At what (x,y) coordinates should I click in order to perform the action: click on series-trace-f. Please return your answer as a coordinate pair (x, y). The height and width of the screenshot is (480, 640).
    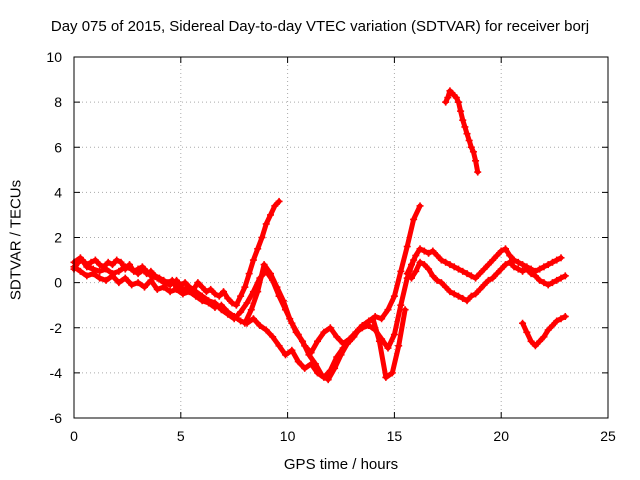
    Looking at the image, I should click on (488, 281).